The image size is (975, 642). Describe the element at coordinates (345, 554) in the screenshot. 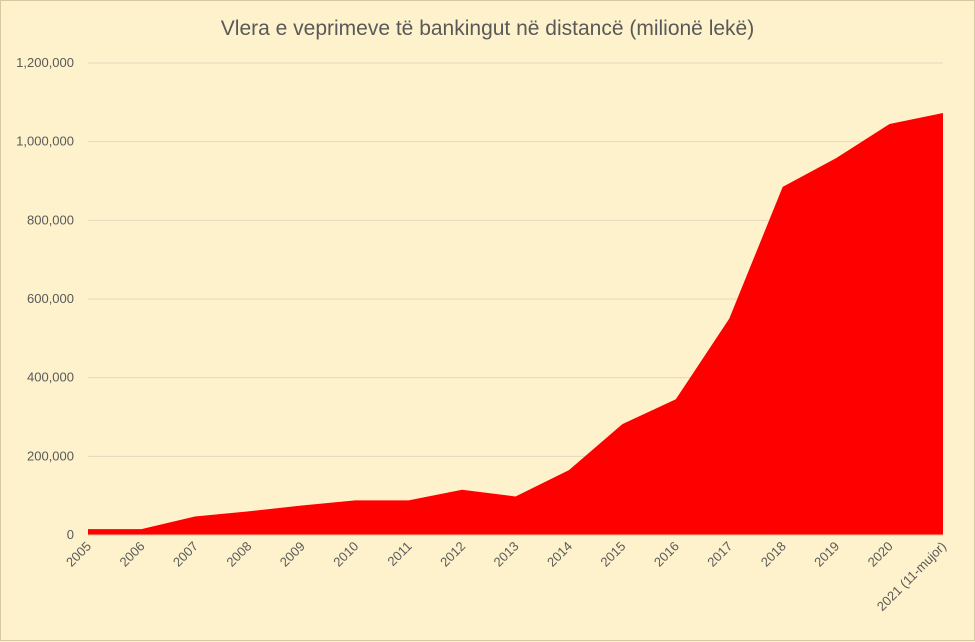

I see `x-tick-label: 2010` at that location.